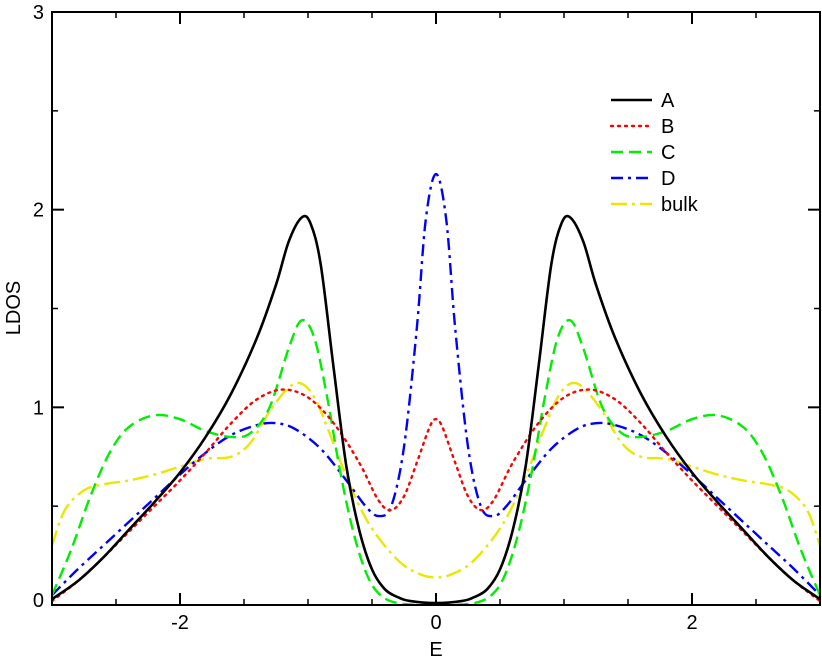 This screenshot has width=822, height=660. I want to click on legend-label-d: D, so click(668, 179).